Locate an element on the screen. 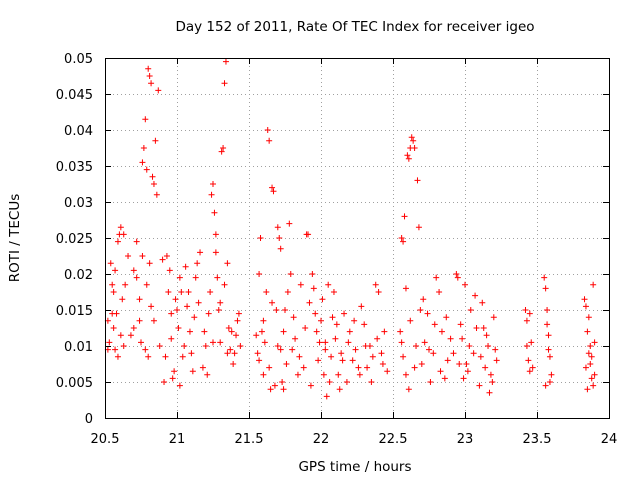  y-tick-label: 0.05 is located at coordinates (78, 59).